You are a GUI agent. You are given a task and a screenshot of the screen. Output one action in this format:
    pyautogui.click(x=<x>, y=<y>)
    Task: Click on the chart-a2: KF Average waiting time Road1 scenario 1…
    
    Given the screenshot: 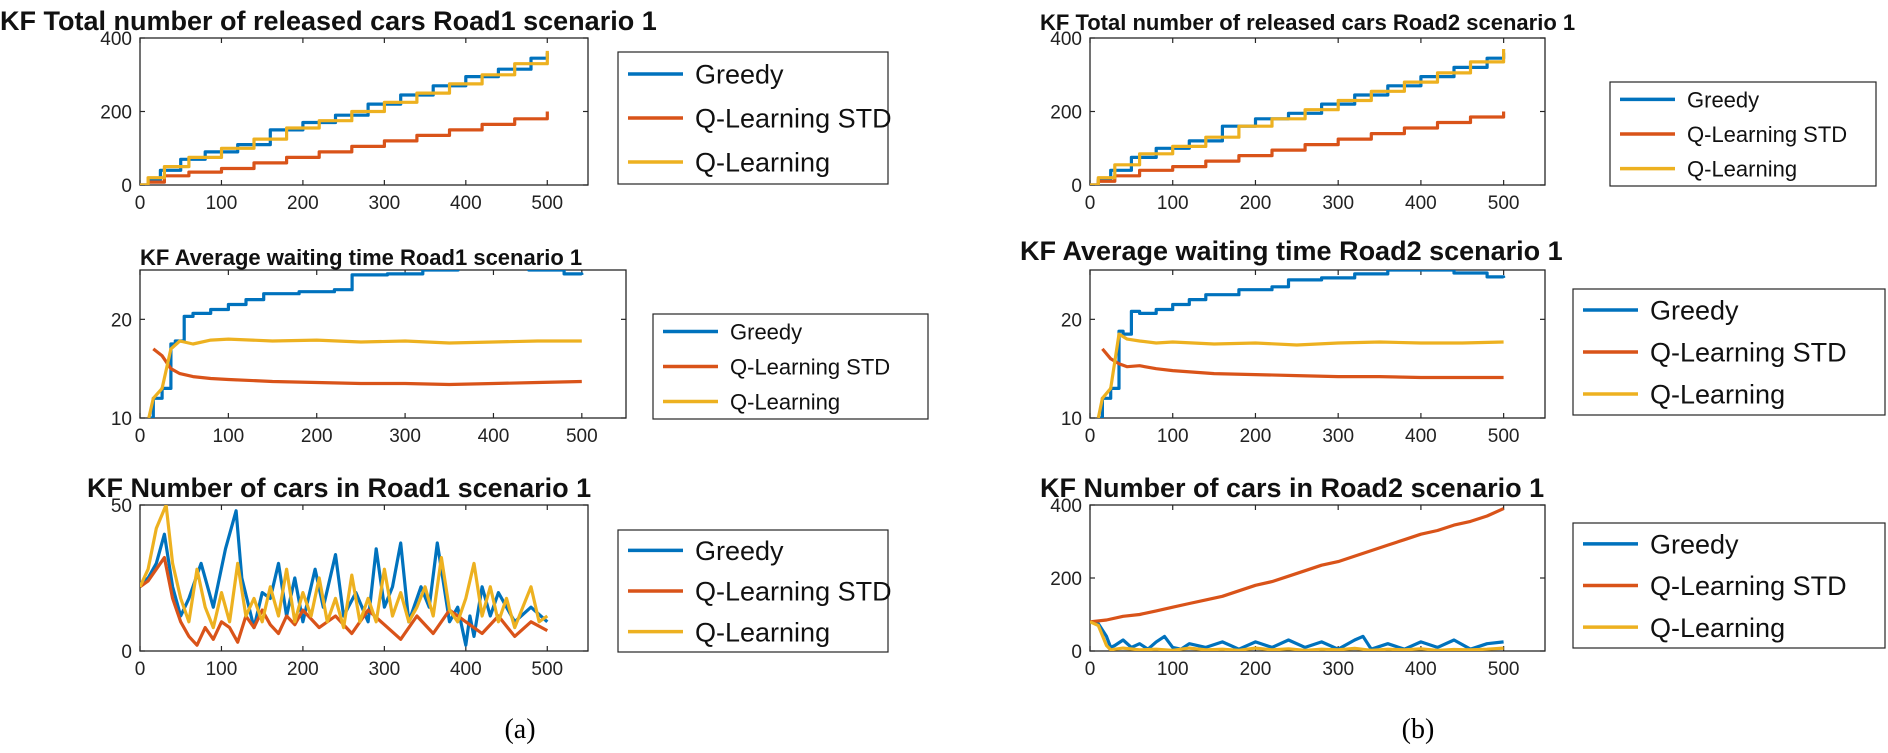 What is the action you would take?
    pyautogui.click(x=520, y=346)
    